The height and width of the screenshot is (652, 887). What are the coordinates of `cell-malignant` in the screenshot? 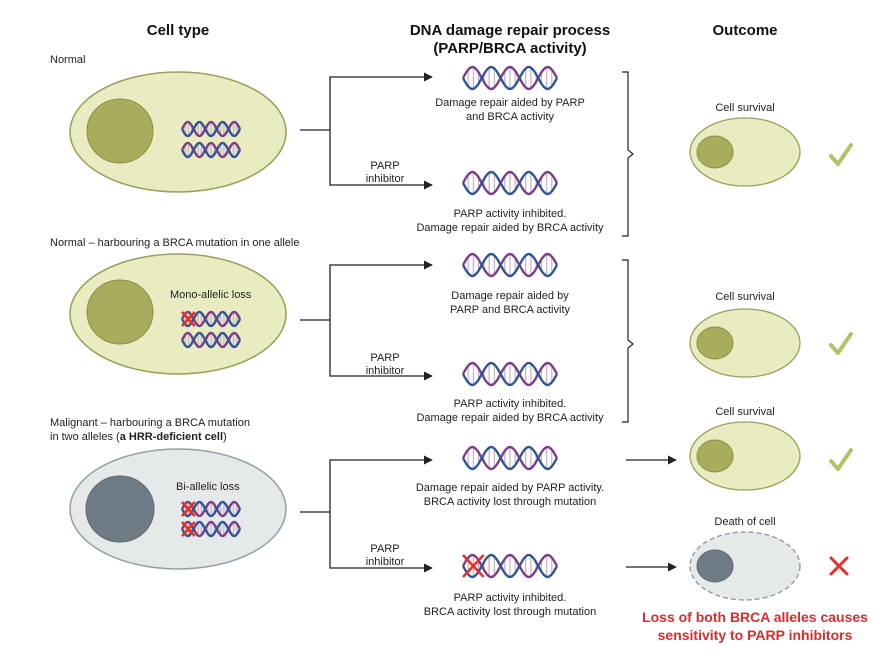 It's located at (178, 509).